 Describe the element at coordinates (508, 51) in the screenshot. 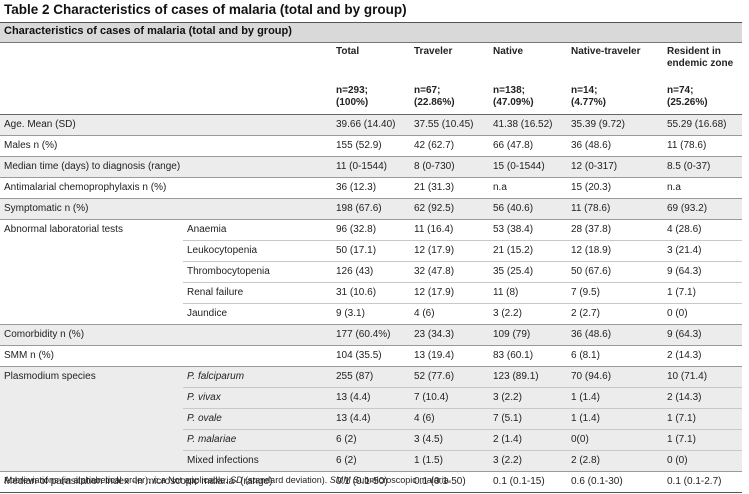

I see `header-native: Native` at that location.